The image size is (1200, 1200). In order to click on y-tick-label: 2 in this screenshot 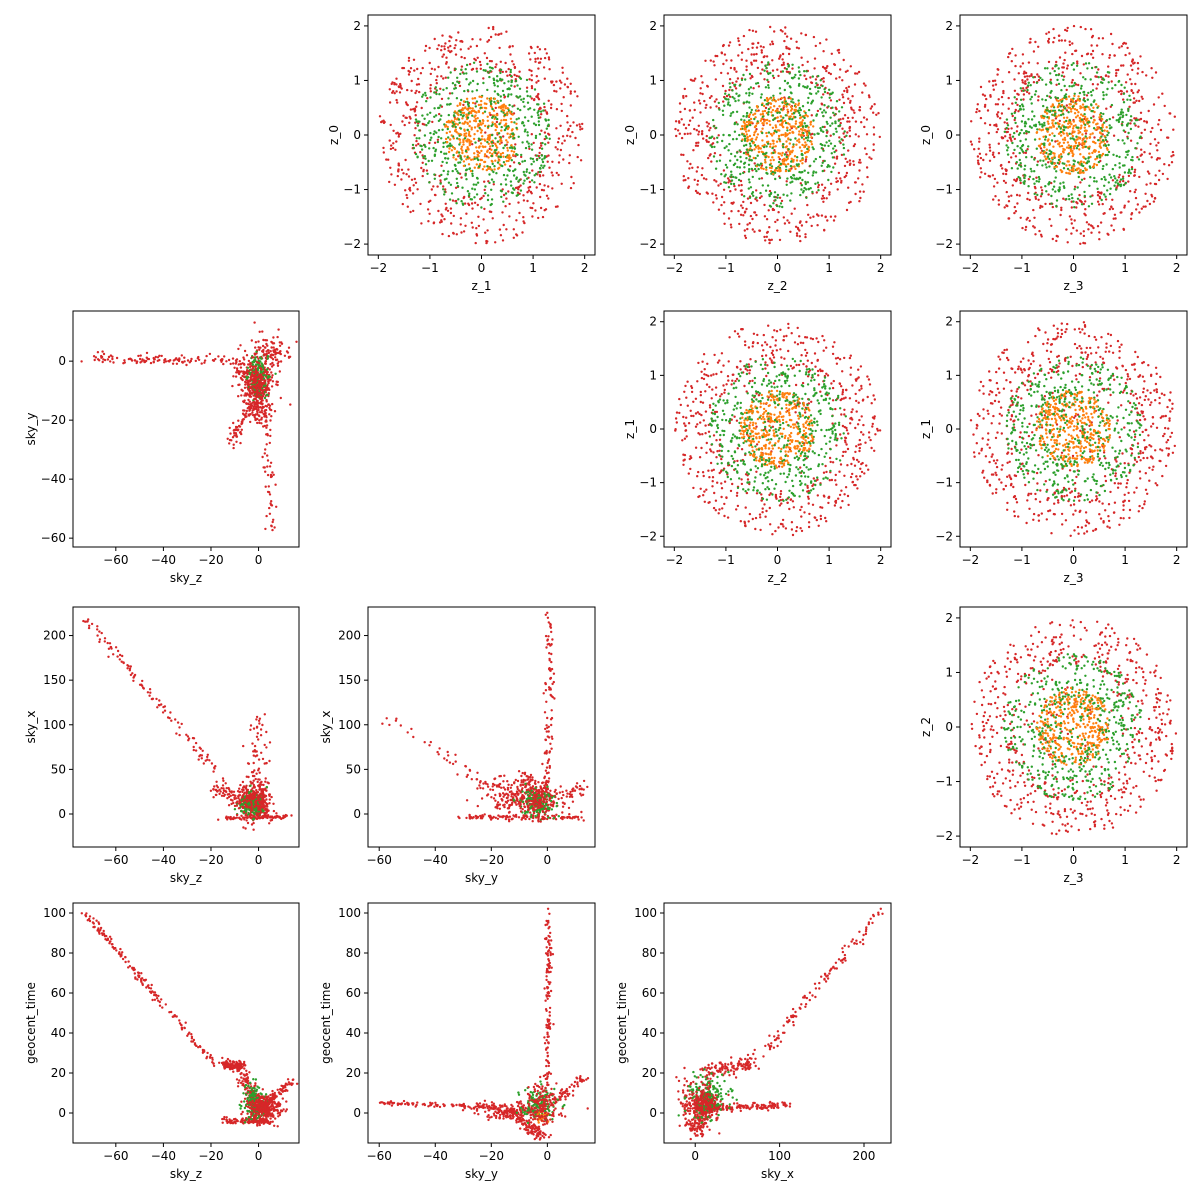, I will do `click(949, 26)`.